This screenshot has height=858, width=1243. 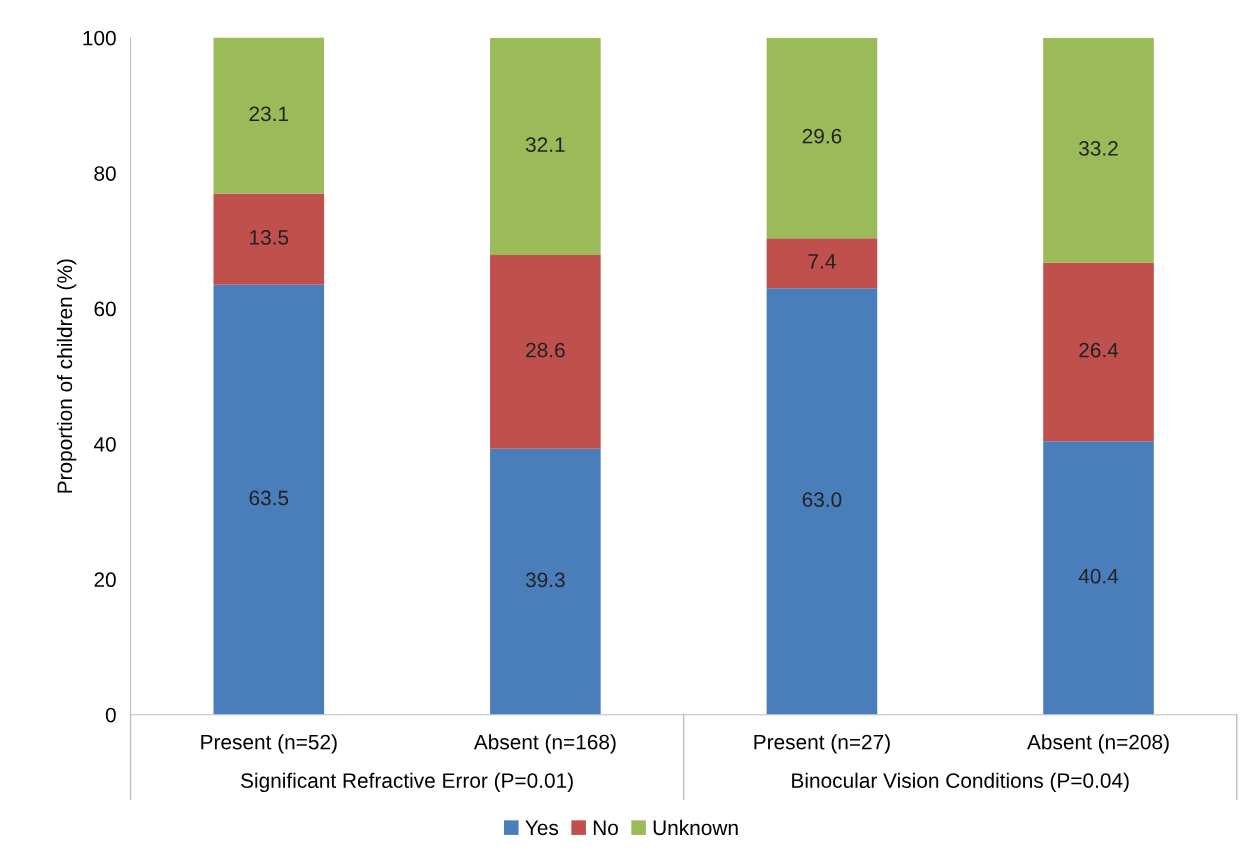 I want to click on x-tick-label: Present (n=27), so click(x=822, y=744).